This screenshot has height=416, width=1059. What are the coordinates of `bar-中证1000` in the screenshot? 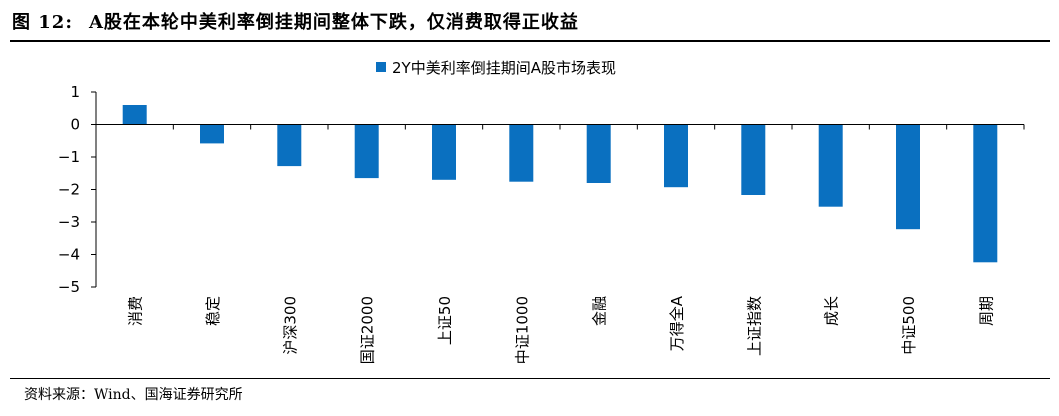 It's located at (521, 153).